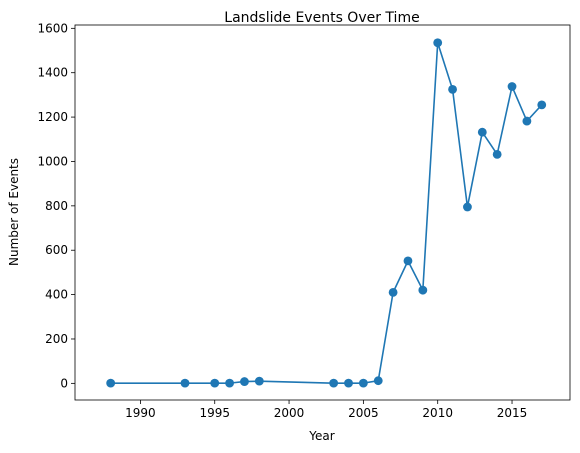  Describe the element at coordinates (321, 18) in the screenshot. I see `chart-title: Landslide Events Over Time` at that location.